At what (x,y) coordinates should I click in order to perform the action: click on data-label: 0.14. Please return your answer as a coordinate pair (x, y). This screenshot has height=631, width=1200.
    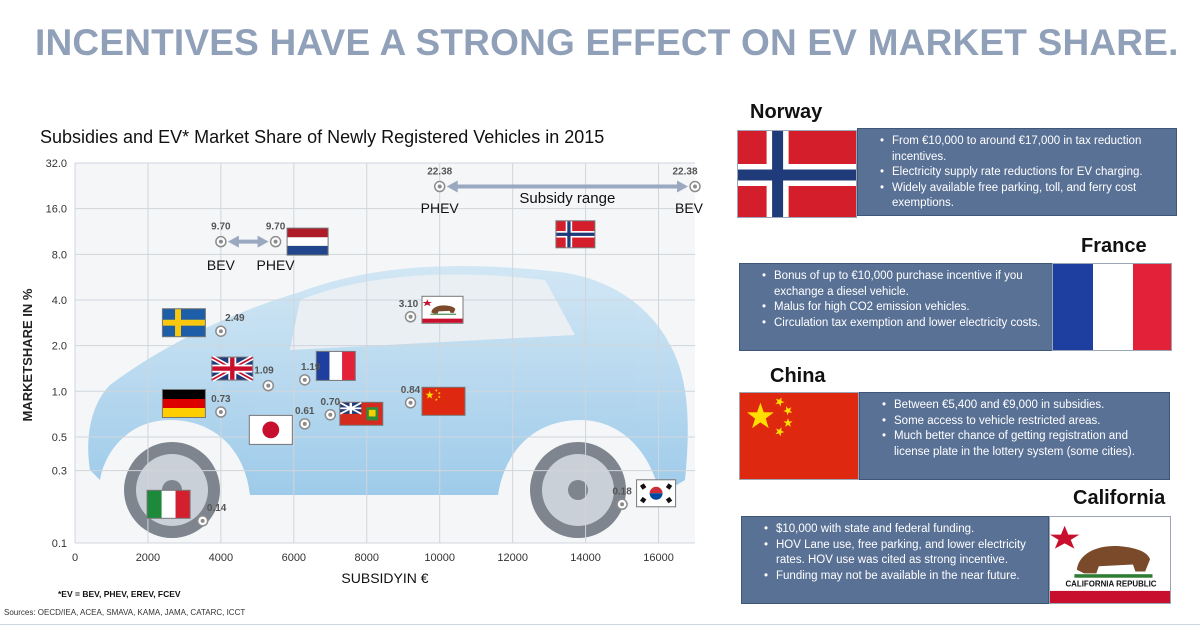
    Looking at the image, I should click on (217, 508).